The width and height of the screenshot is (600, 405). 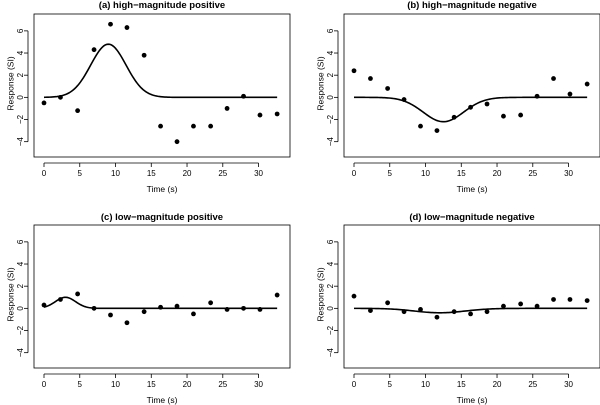 I want to click on chart-title: (a) high−magnitude positive, so click(x=162, y=5).